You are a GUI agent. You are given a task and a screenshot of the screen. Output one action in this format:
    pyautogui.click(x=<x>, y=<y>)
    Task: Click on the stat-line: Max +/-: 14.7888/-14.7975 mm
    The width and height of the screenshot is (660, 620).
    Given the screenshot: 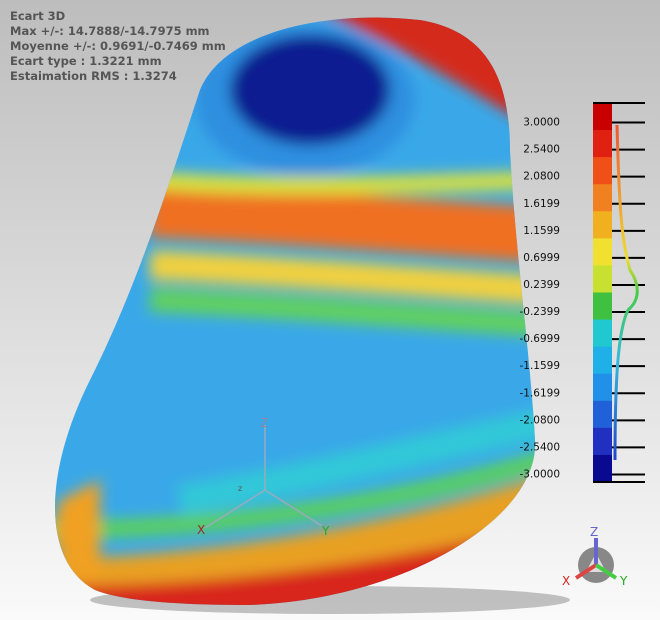 What is the action you would take?
    pyautogui.click(x=110, y=31)
    